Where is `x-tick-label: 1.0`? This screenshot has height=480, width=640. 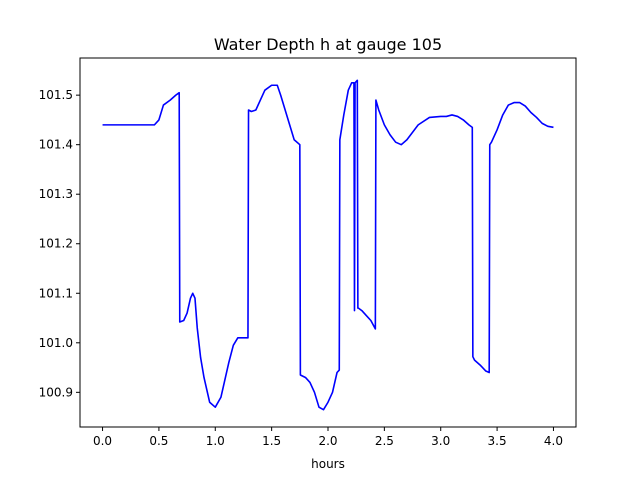
x-tick-label: 1.0 is located at coordinates (215, 441).